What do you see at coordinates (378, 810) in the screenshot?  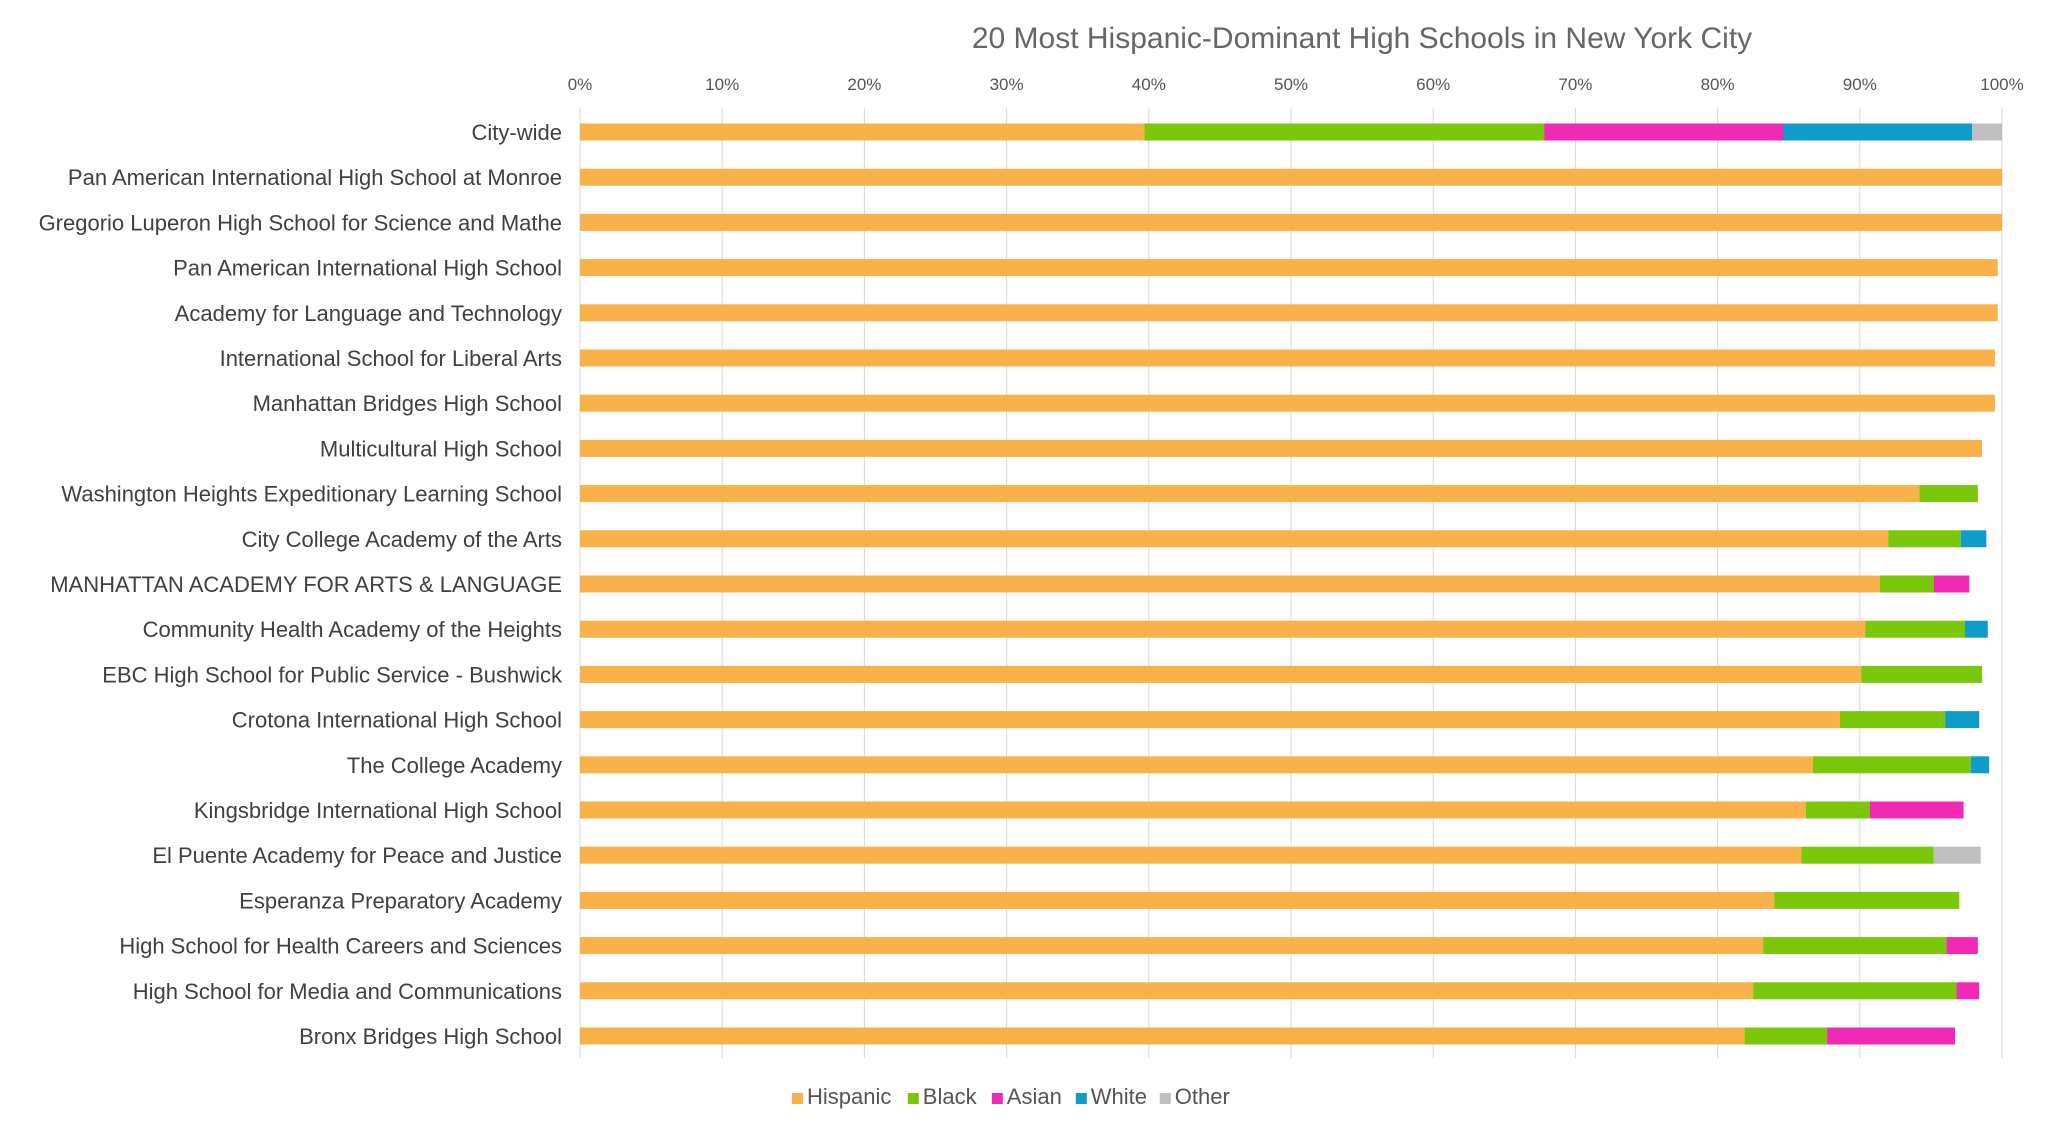 I see `category-label: Kingsbridge International High School` at bounding box center [378, 810].